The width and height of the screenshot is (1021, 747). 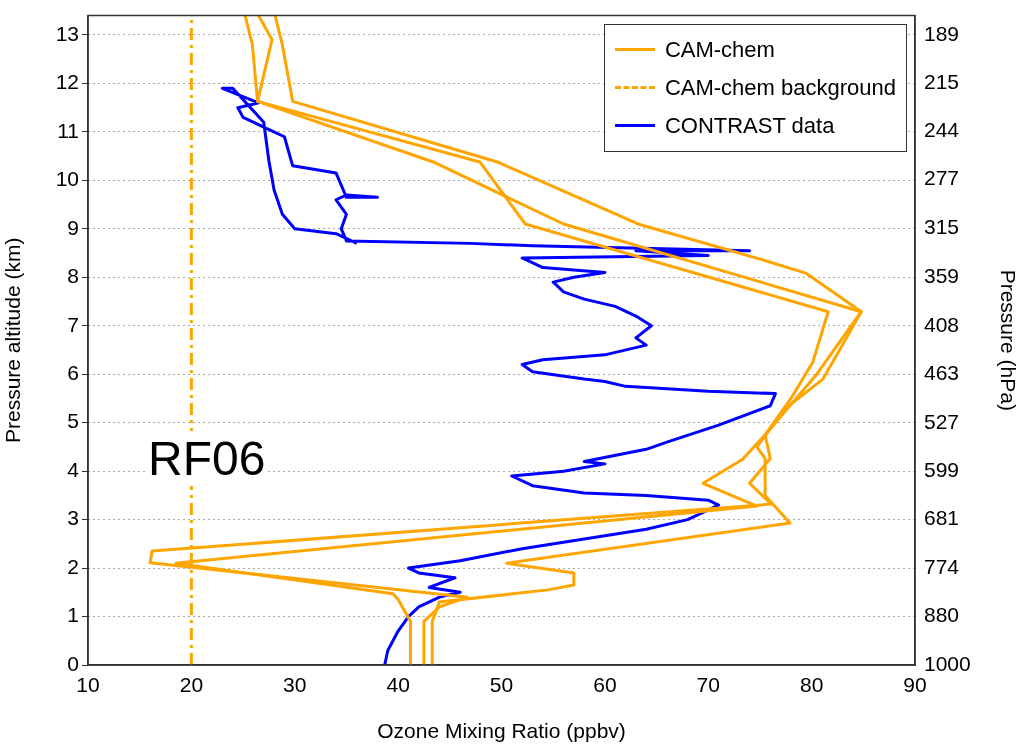 What do you see at coordinates (73, 421) in the screenshot?
I see `y-tick-label: 5` at bounding box center [73, 421].